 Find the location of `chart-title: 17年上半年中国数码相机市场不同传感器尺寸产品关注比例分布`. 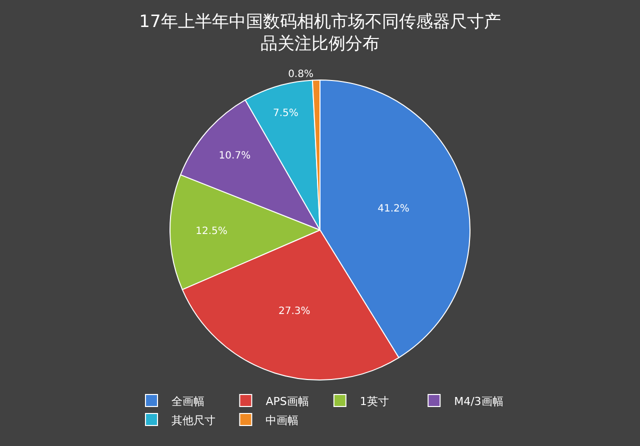

chart-title: 17年上半年中国数码相机市场不同传感器尺寸产品关注比例分布 is located at coordinates (320, 33).